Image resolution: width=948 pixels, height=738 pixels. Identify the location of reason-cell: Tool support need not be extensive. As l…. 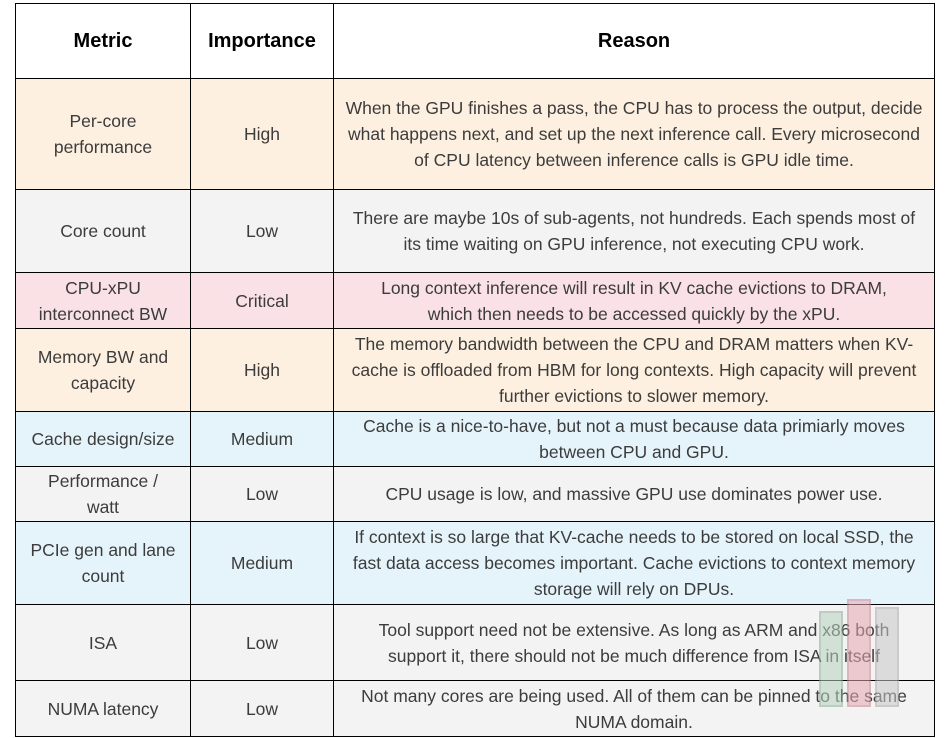
(634, 642).